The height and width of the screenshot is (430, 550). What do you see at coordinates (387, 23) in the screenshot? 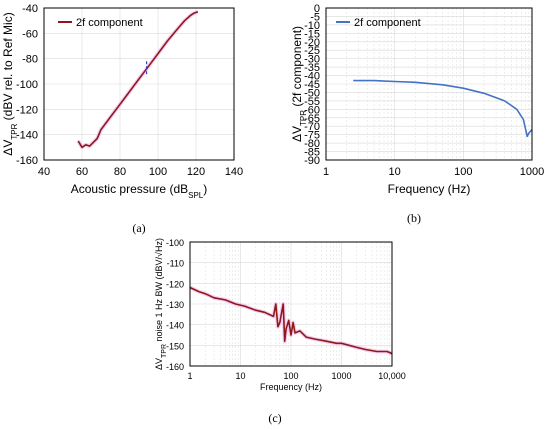
I see `panel-b-legend-label: 2f component` at bounding box center [387, 23].